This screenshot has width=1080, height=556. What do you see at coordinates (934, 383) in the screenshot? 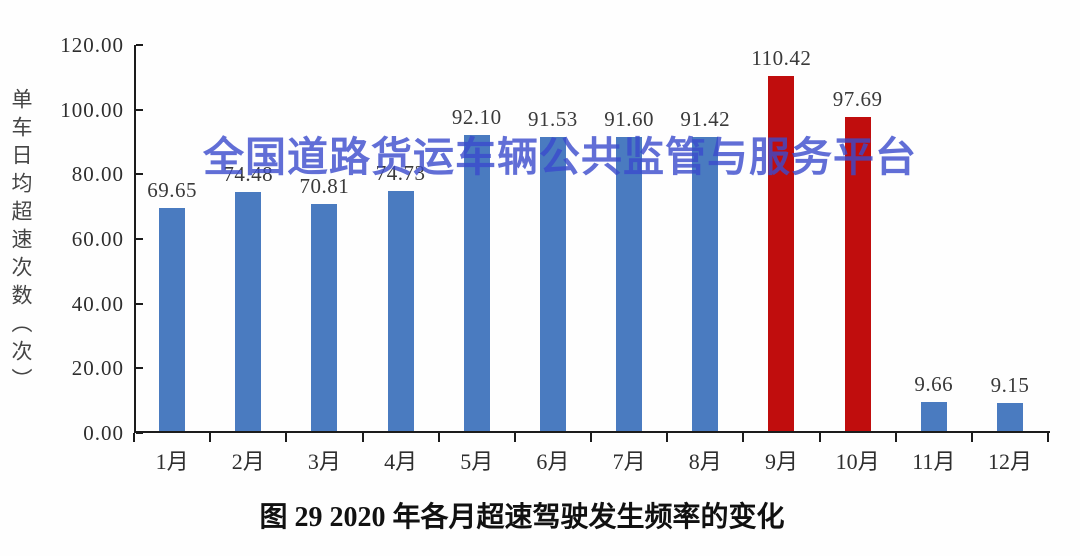
I see `bar-value-11月: 9.66` at bounding box center [934, 383].